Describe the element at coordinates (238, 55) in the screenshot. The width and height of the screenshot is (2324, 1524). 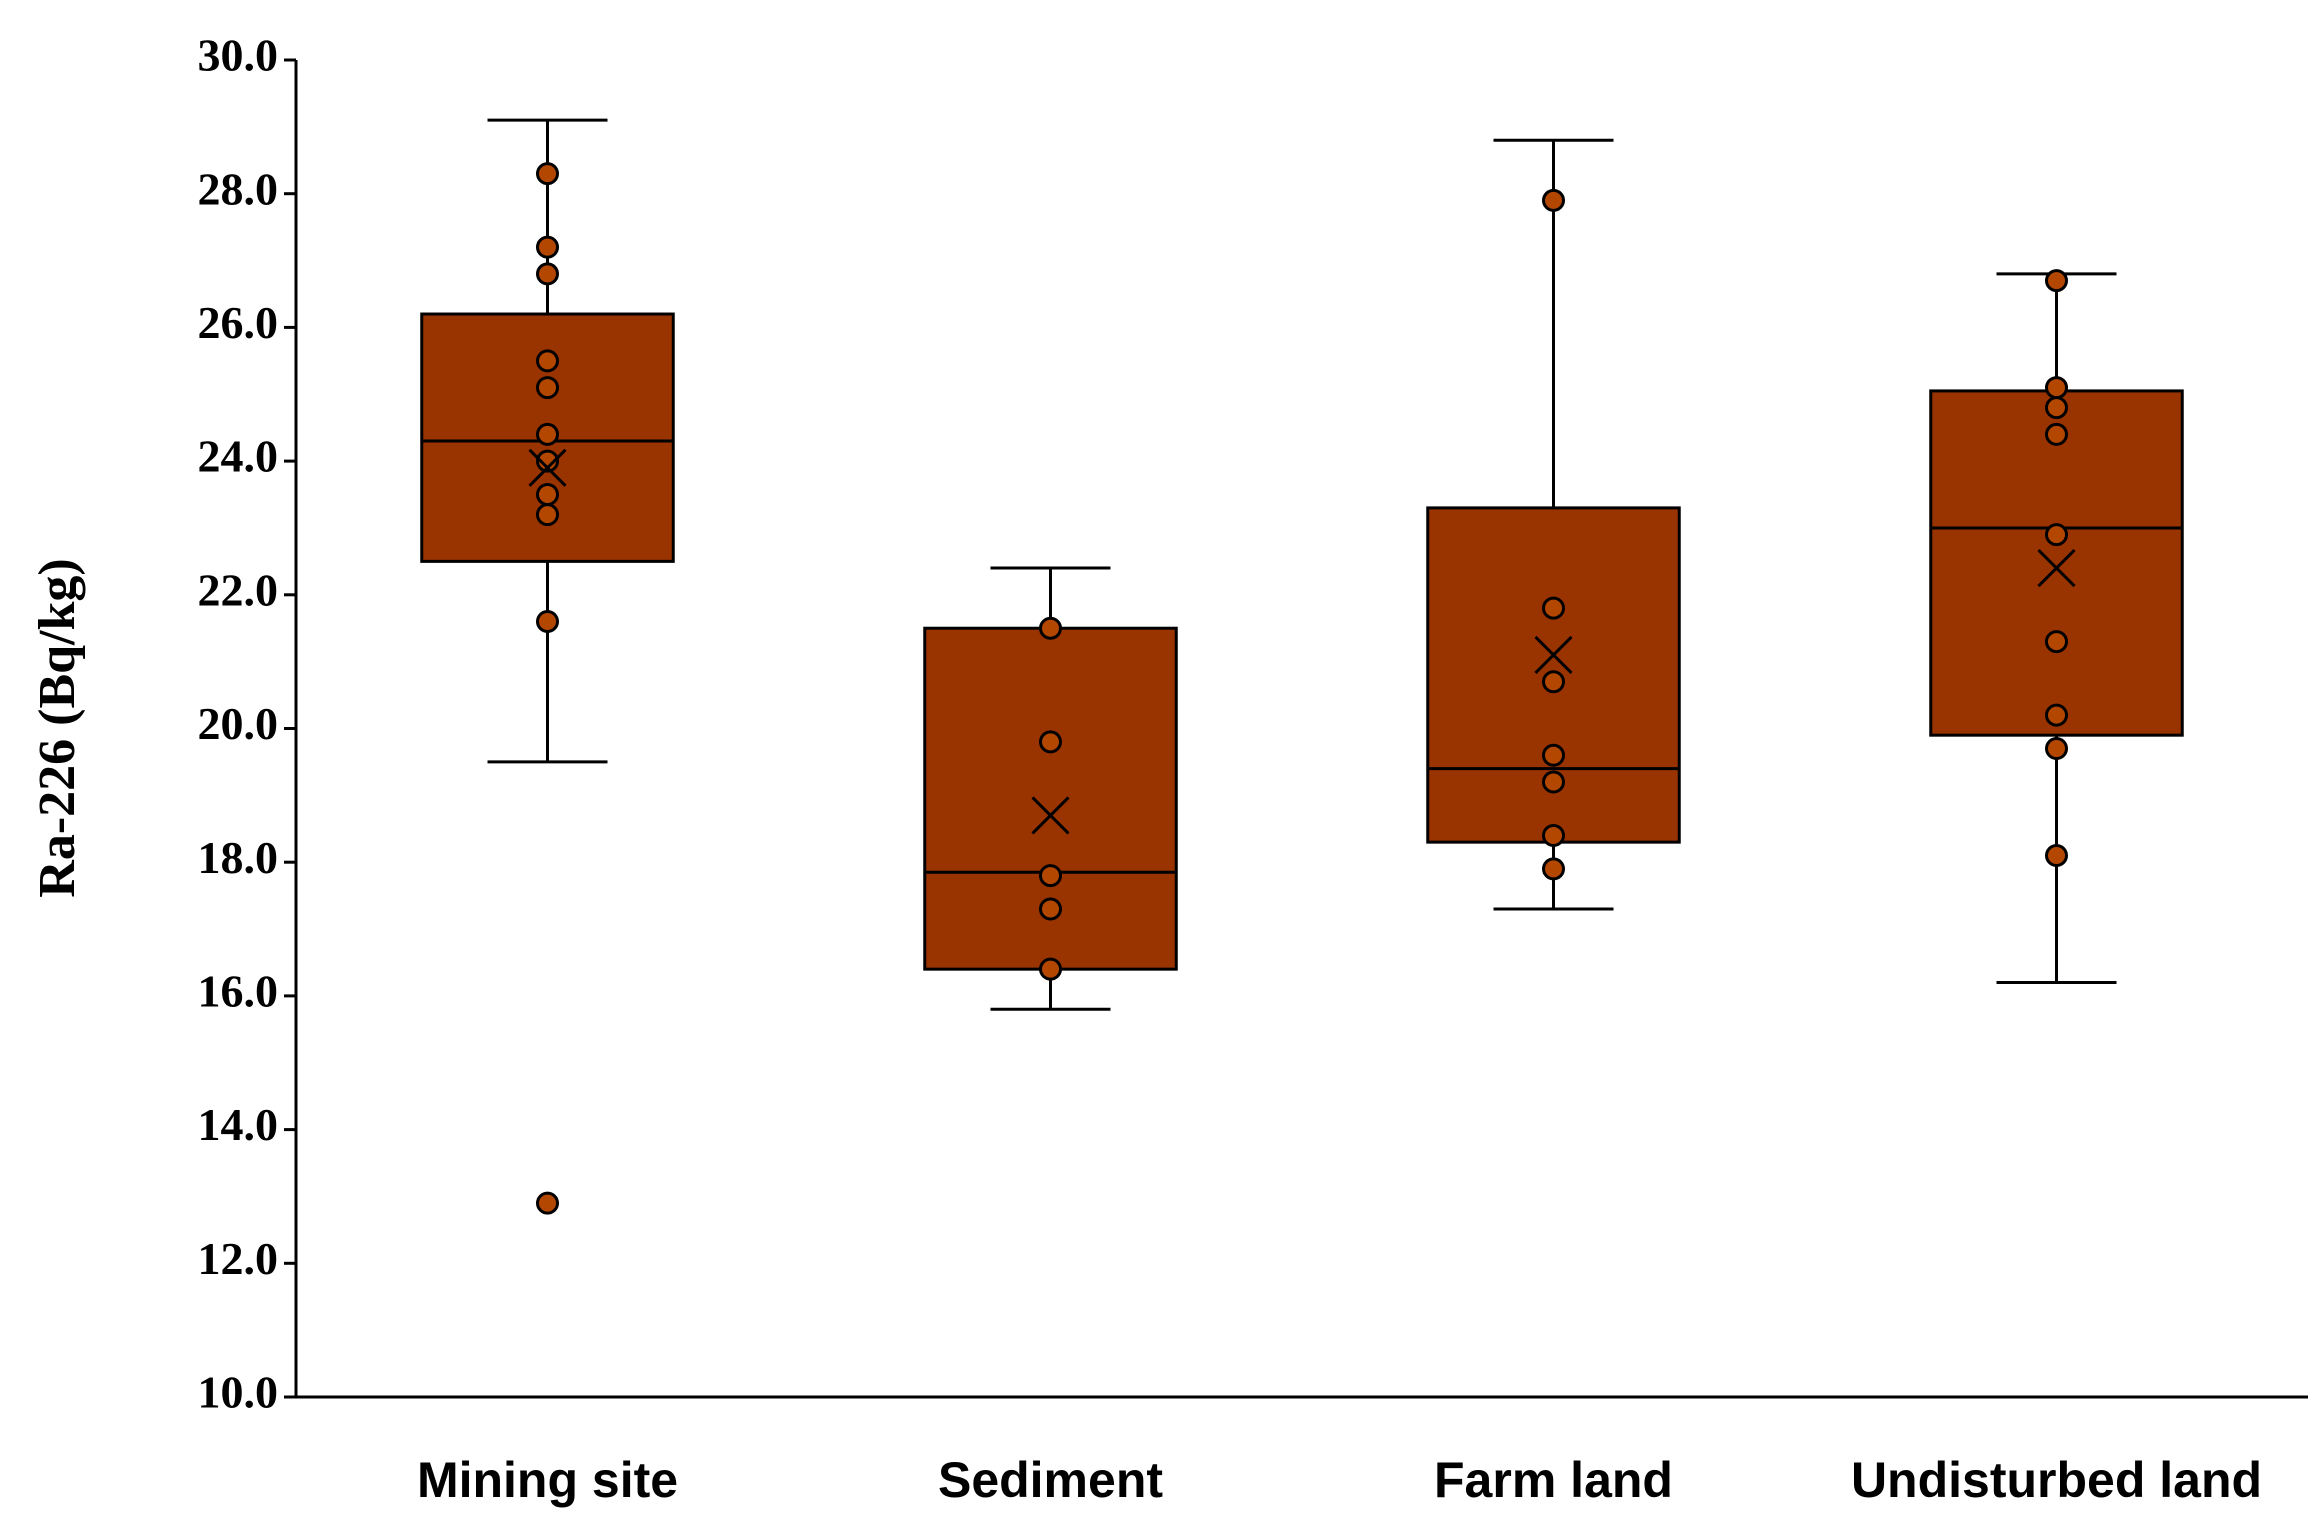
I see `y-tick-label: 30.0` at that location.